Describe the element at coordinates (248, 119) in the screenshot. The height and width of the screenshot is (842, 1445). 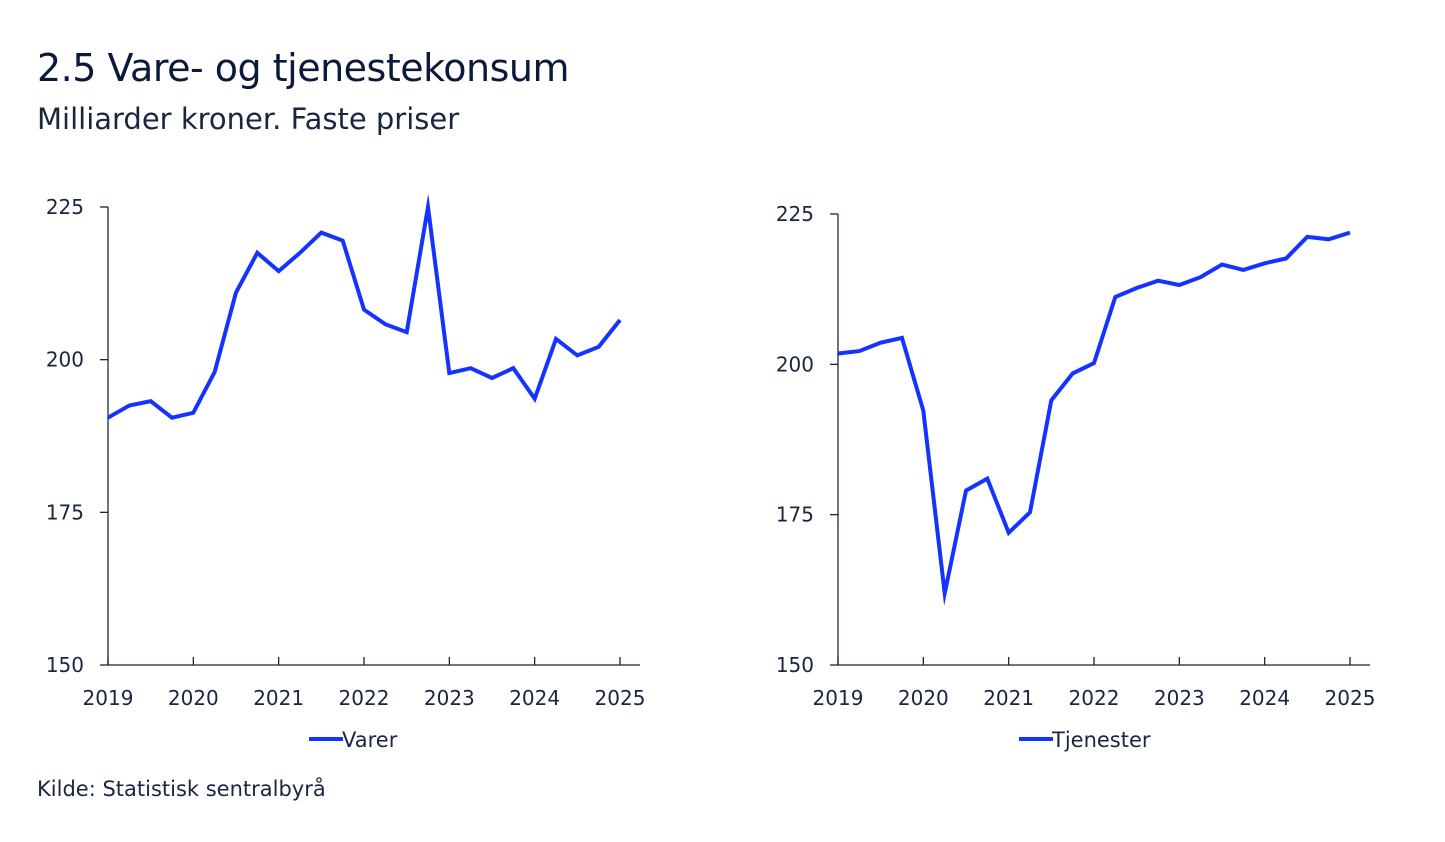
I see `chart-subtitle: Milliarder kroner. Faste priser` at that location.